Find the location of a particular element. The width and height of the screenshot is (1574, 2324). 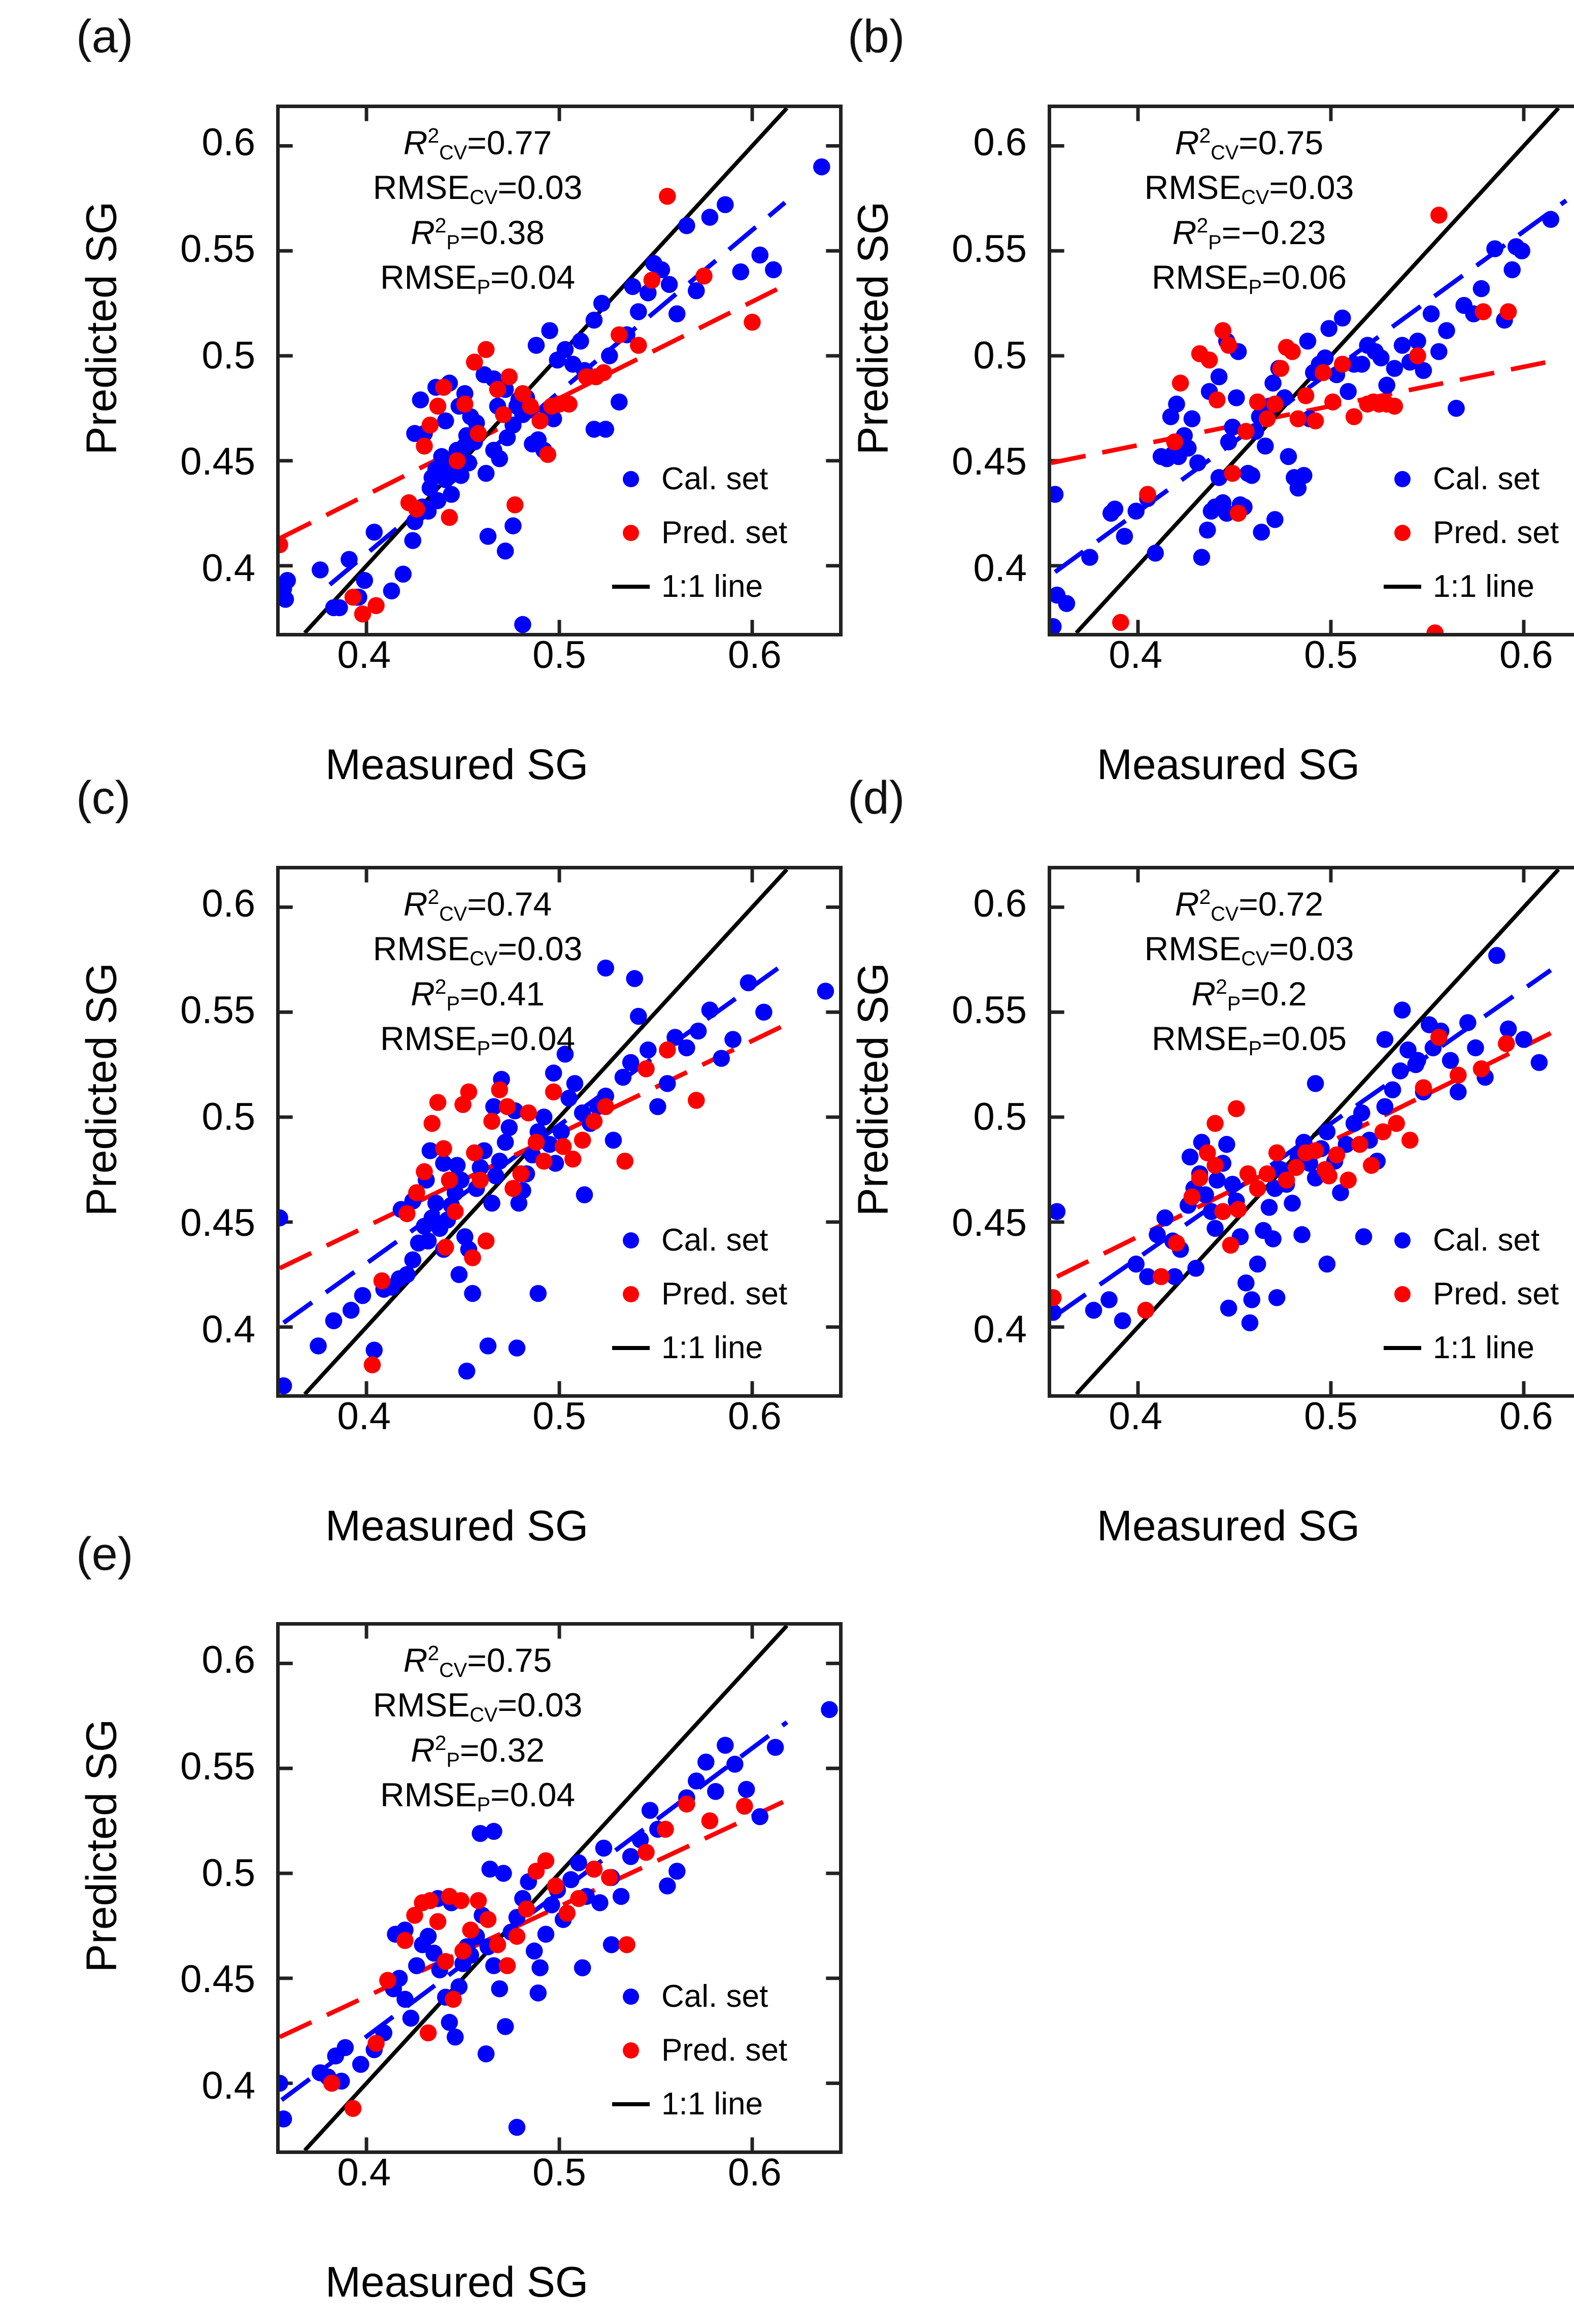

y-tick-label: 0.4 is located at coordinates (228, 2085).